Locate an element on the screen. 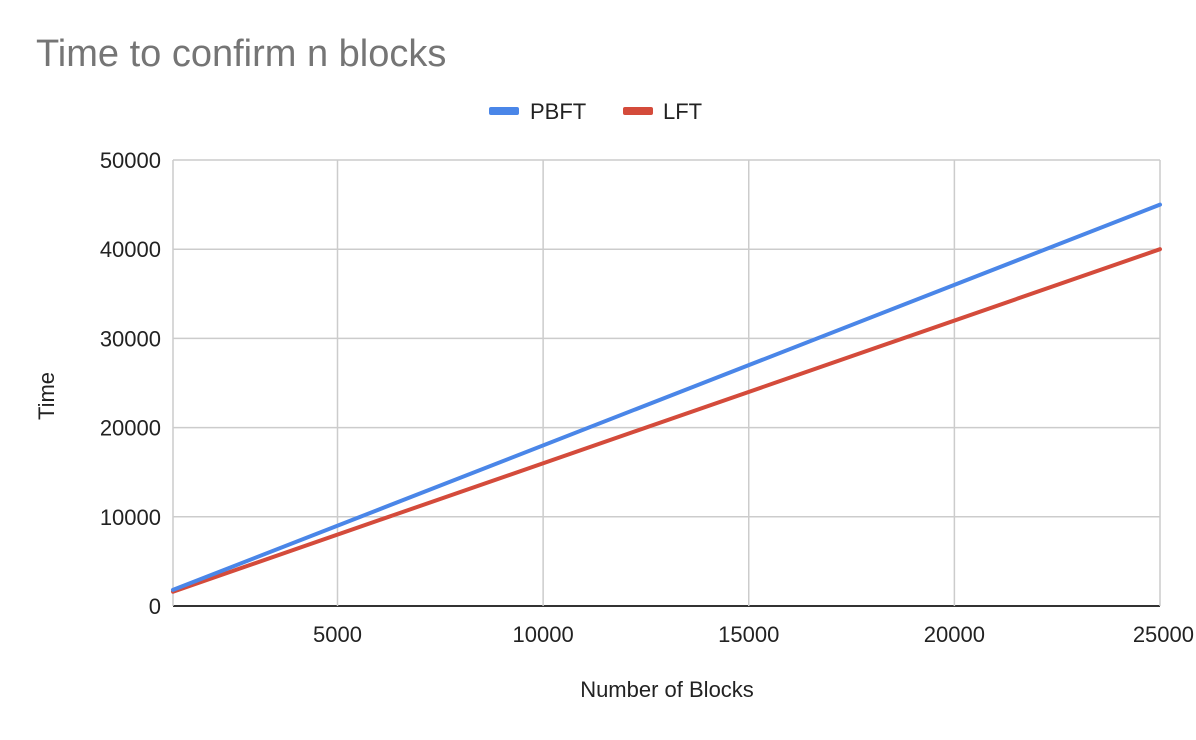 The width and height of the screenshot is (1196, 740). y-tick-label: 30000 is located at coordinates (130, 338).